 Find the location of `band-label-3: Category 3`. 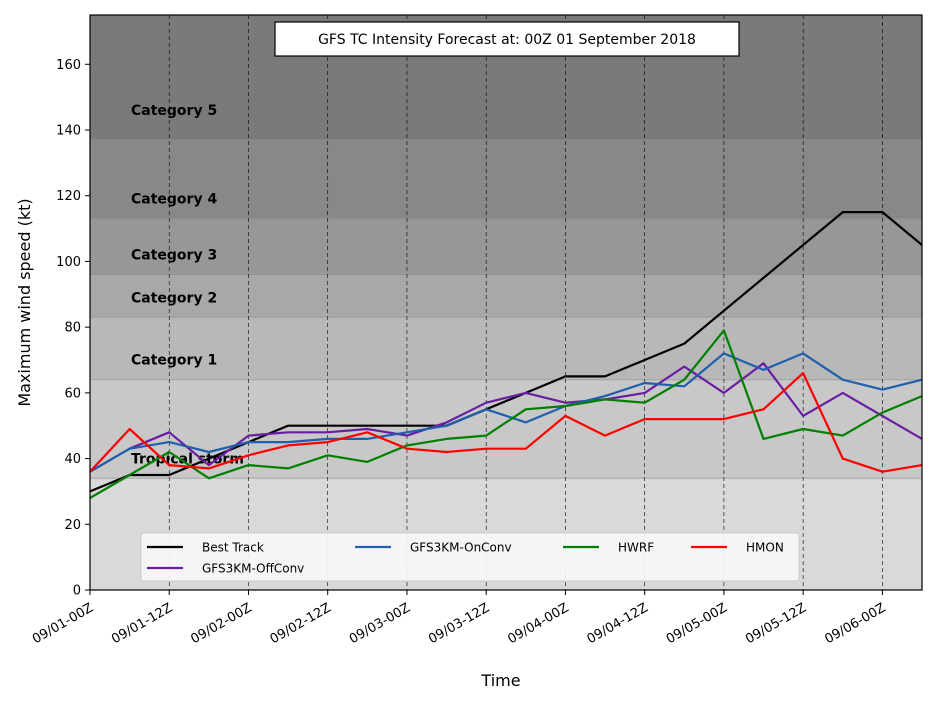

band-label-3: Category 3 is located at coordinates (174, 256).